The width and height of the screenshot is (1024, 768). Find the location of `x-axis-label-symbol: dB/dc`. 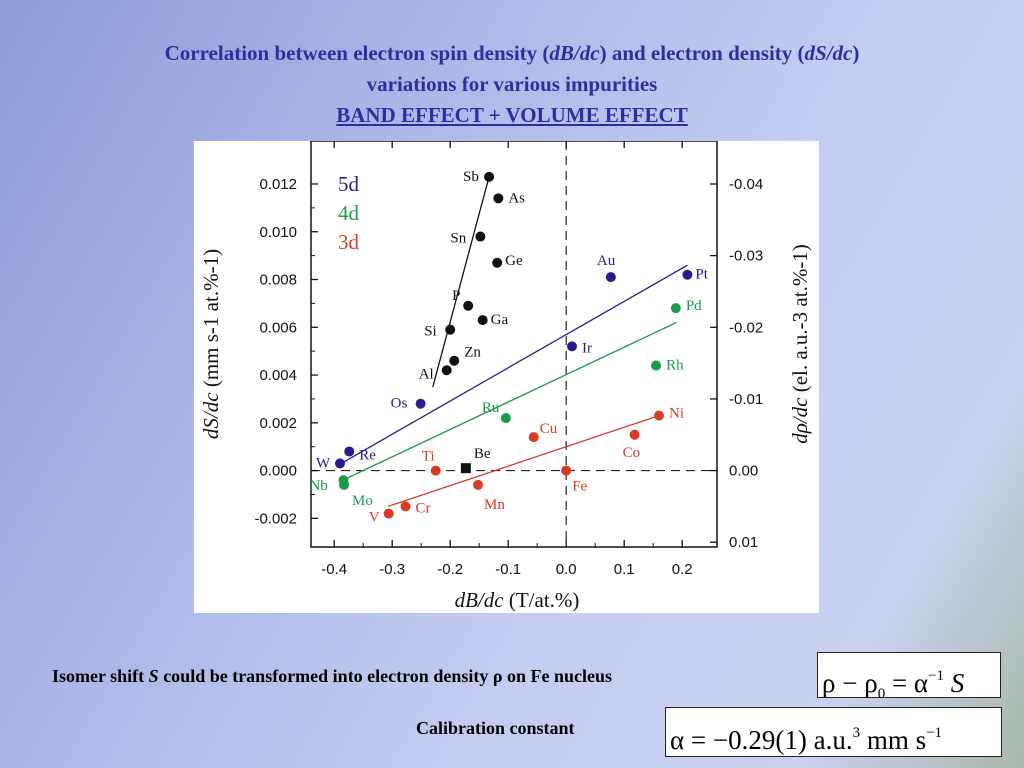

x-axis-label-symbol: dB/dc is located at coordinates (480, 600).